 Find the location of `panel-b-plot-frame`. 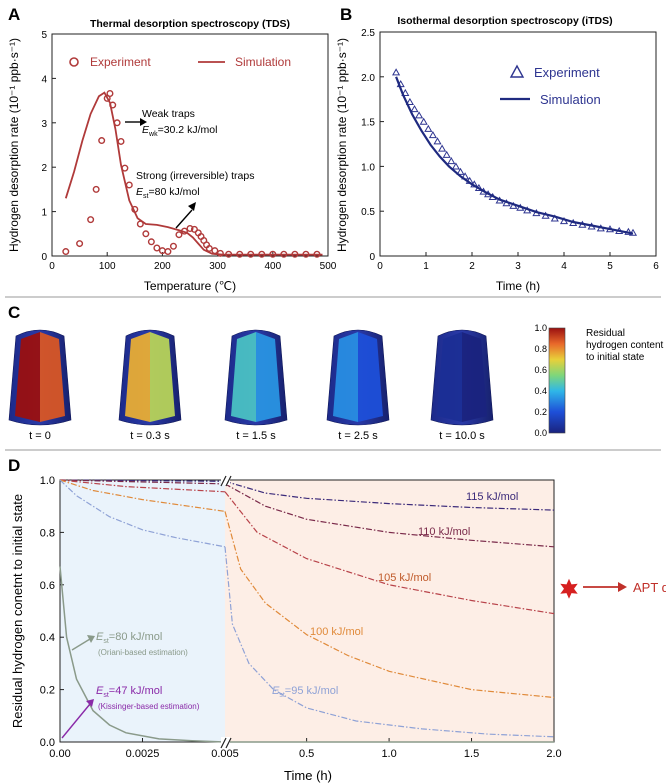

panel-b-plot-frame is located at coordinates (518, 144).